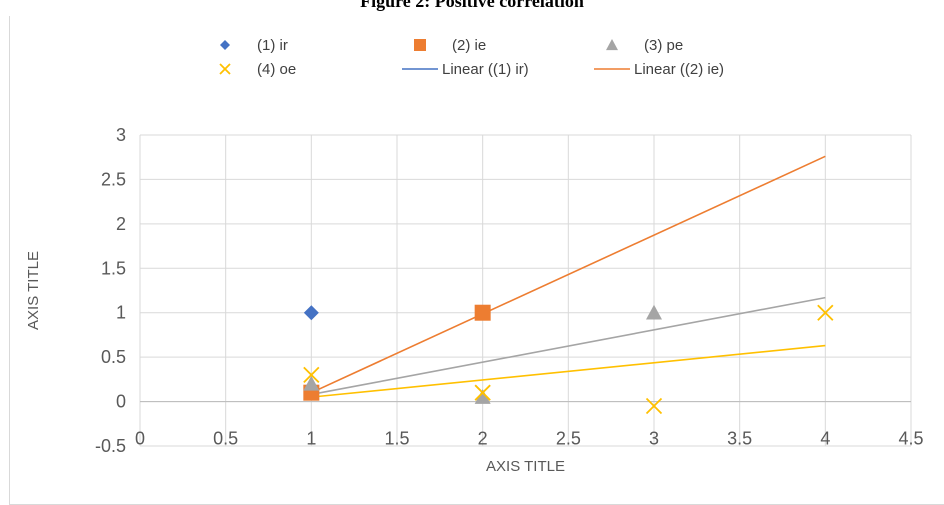  What do you see at coordinates (121, 402) in the screenshot?
I see `y-tick-label: 0` at bounding box center [121, 402].